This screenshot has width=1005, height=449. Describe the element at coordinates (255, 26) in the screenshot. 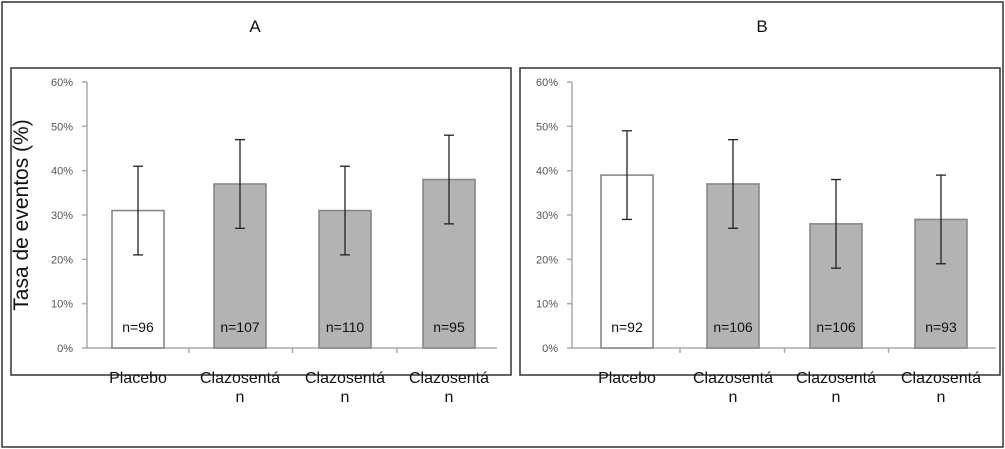

I see `panel-a-title: A` at that location.